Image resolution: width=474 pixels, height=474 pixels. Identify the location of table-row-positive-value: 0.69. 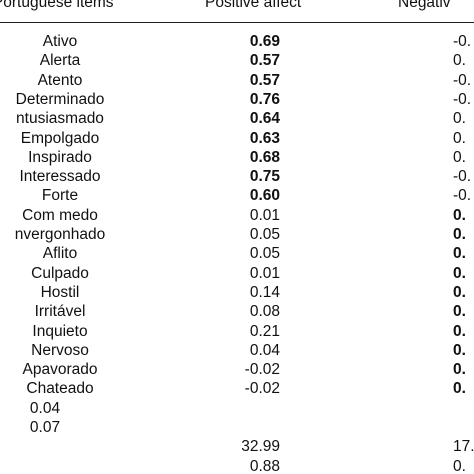
(264, 41).